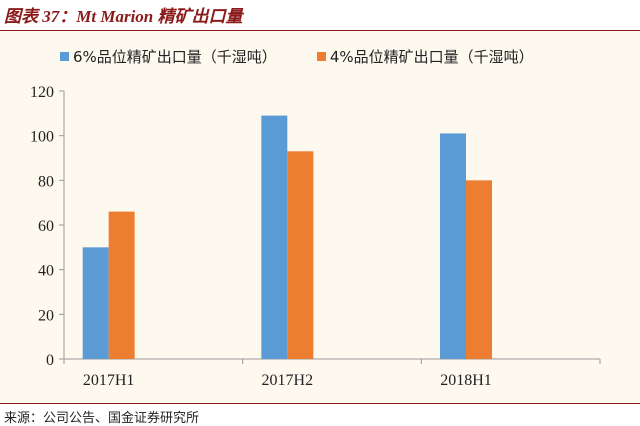 The image size is (640, 426). Describe the element at coordinates (46, 271) in the screenshot. I see `y-tick-label: 40` at that location.